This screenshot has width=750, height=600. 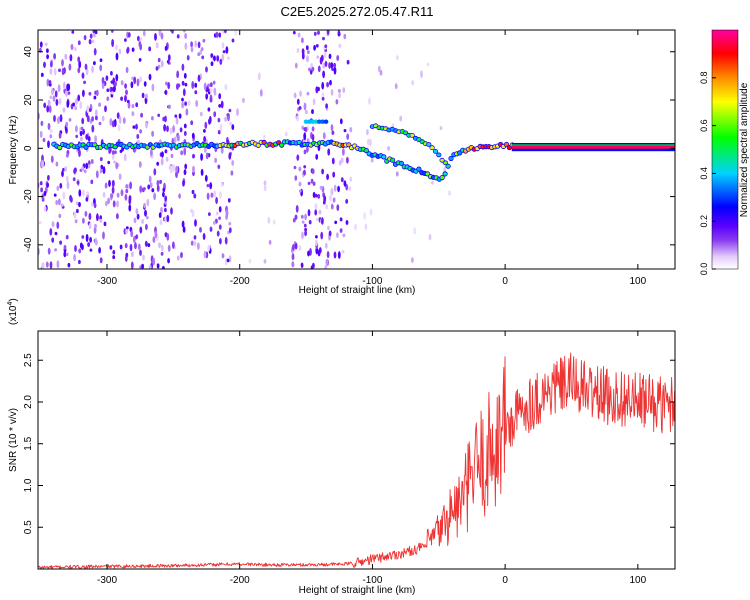 What do you see at coordinates (13, 150) in the screenshot?
I see `spectrogram-y-axis-label: Frequency (Hz)` at bounding box center [13, 150].